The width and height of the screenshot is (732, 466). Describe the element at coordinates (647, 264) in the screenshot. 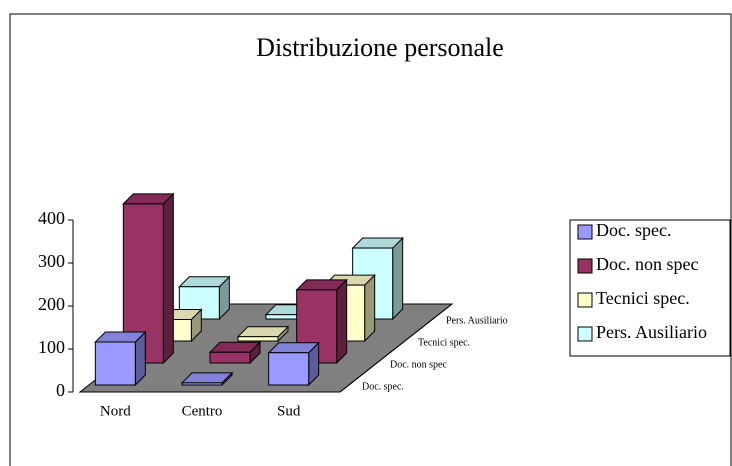

I see `legend-label: Doc. non spec` at that location.